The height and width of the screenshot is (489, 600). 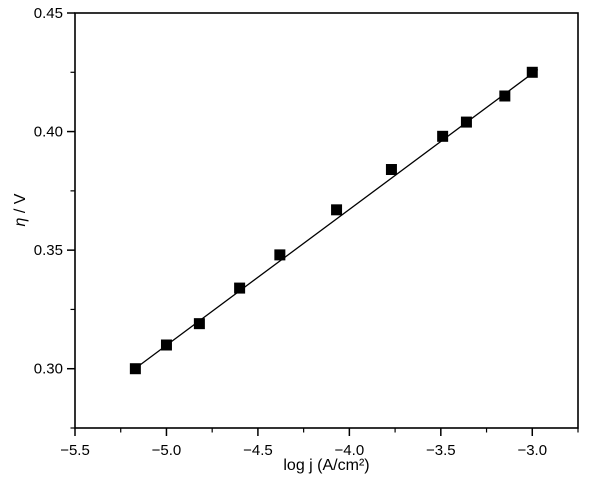 What do you see at coordinates (20, 205) in the screenshot?
I see `y-axis-unit: / V` at bounding box center [20, 205].